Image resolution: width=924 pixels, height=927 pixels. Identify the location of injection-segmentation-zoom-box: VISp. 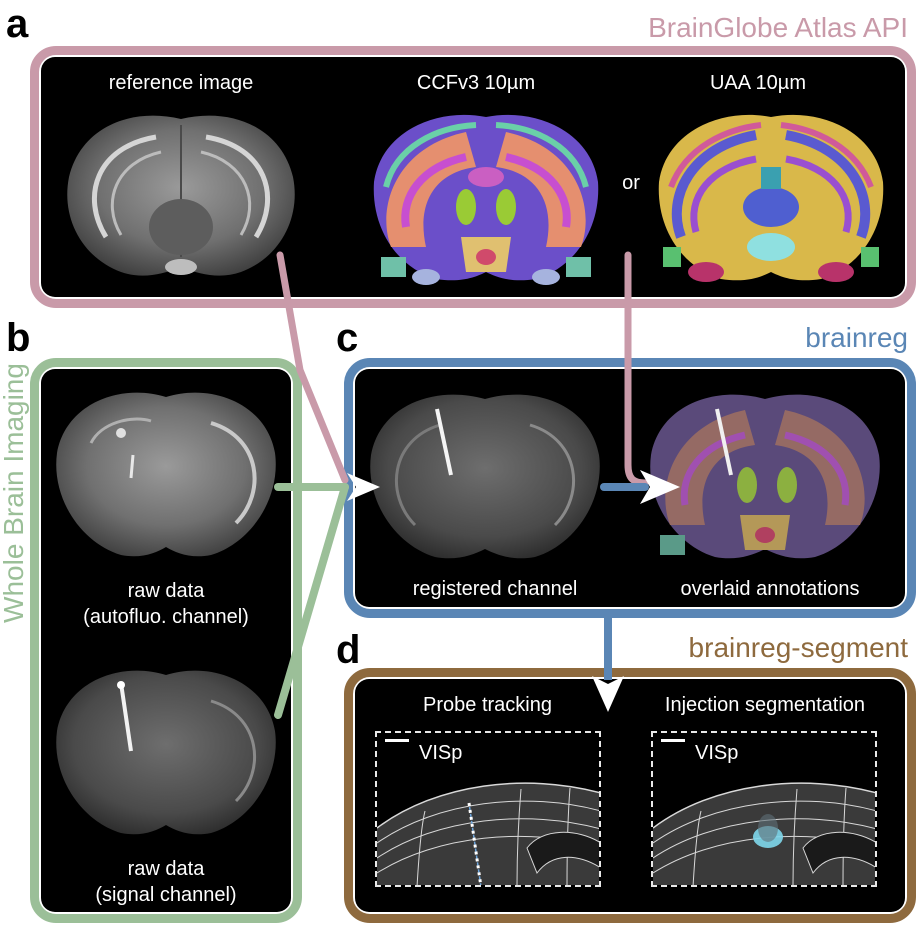
(764, 809).